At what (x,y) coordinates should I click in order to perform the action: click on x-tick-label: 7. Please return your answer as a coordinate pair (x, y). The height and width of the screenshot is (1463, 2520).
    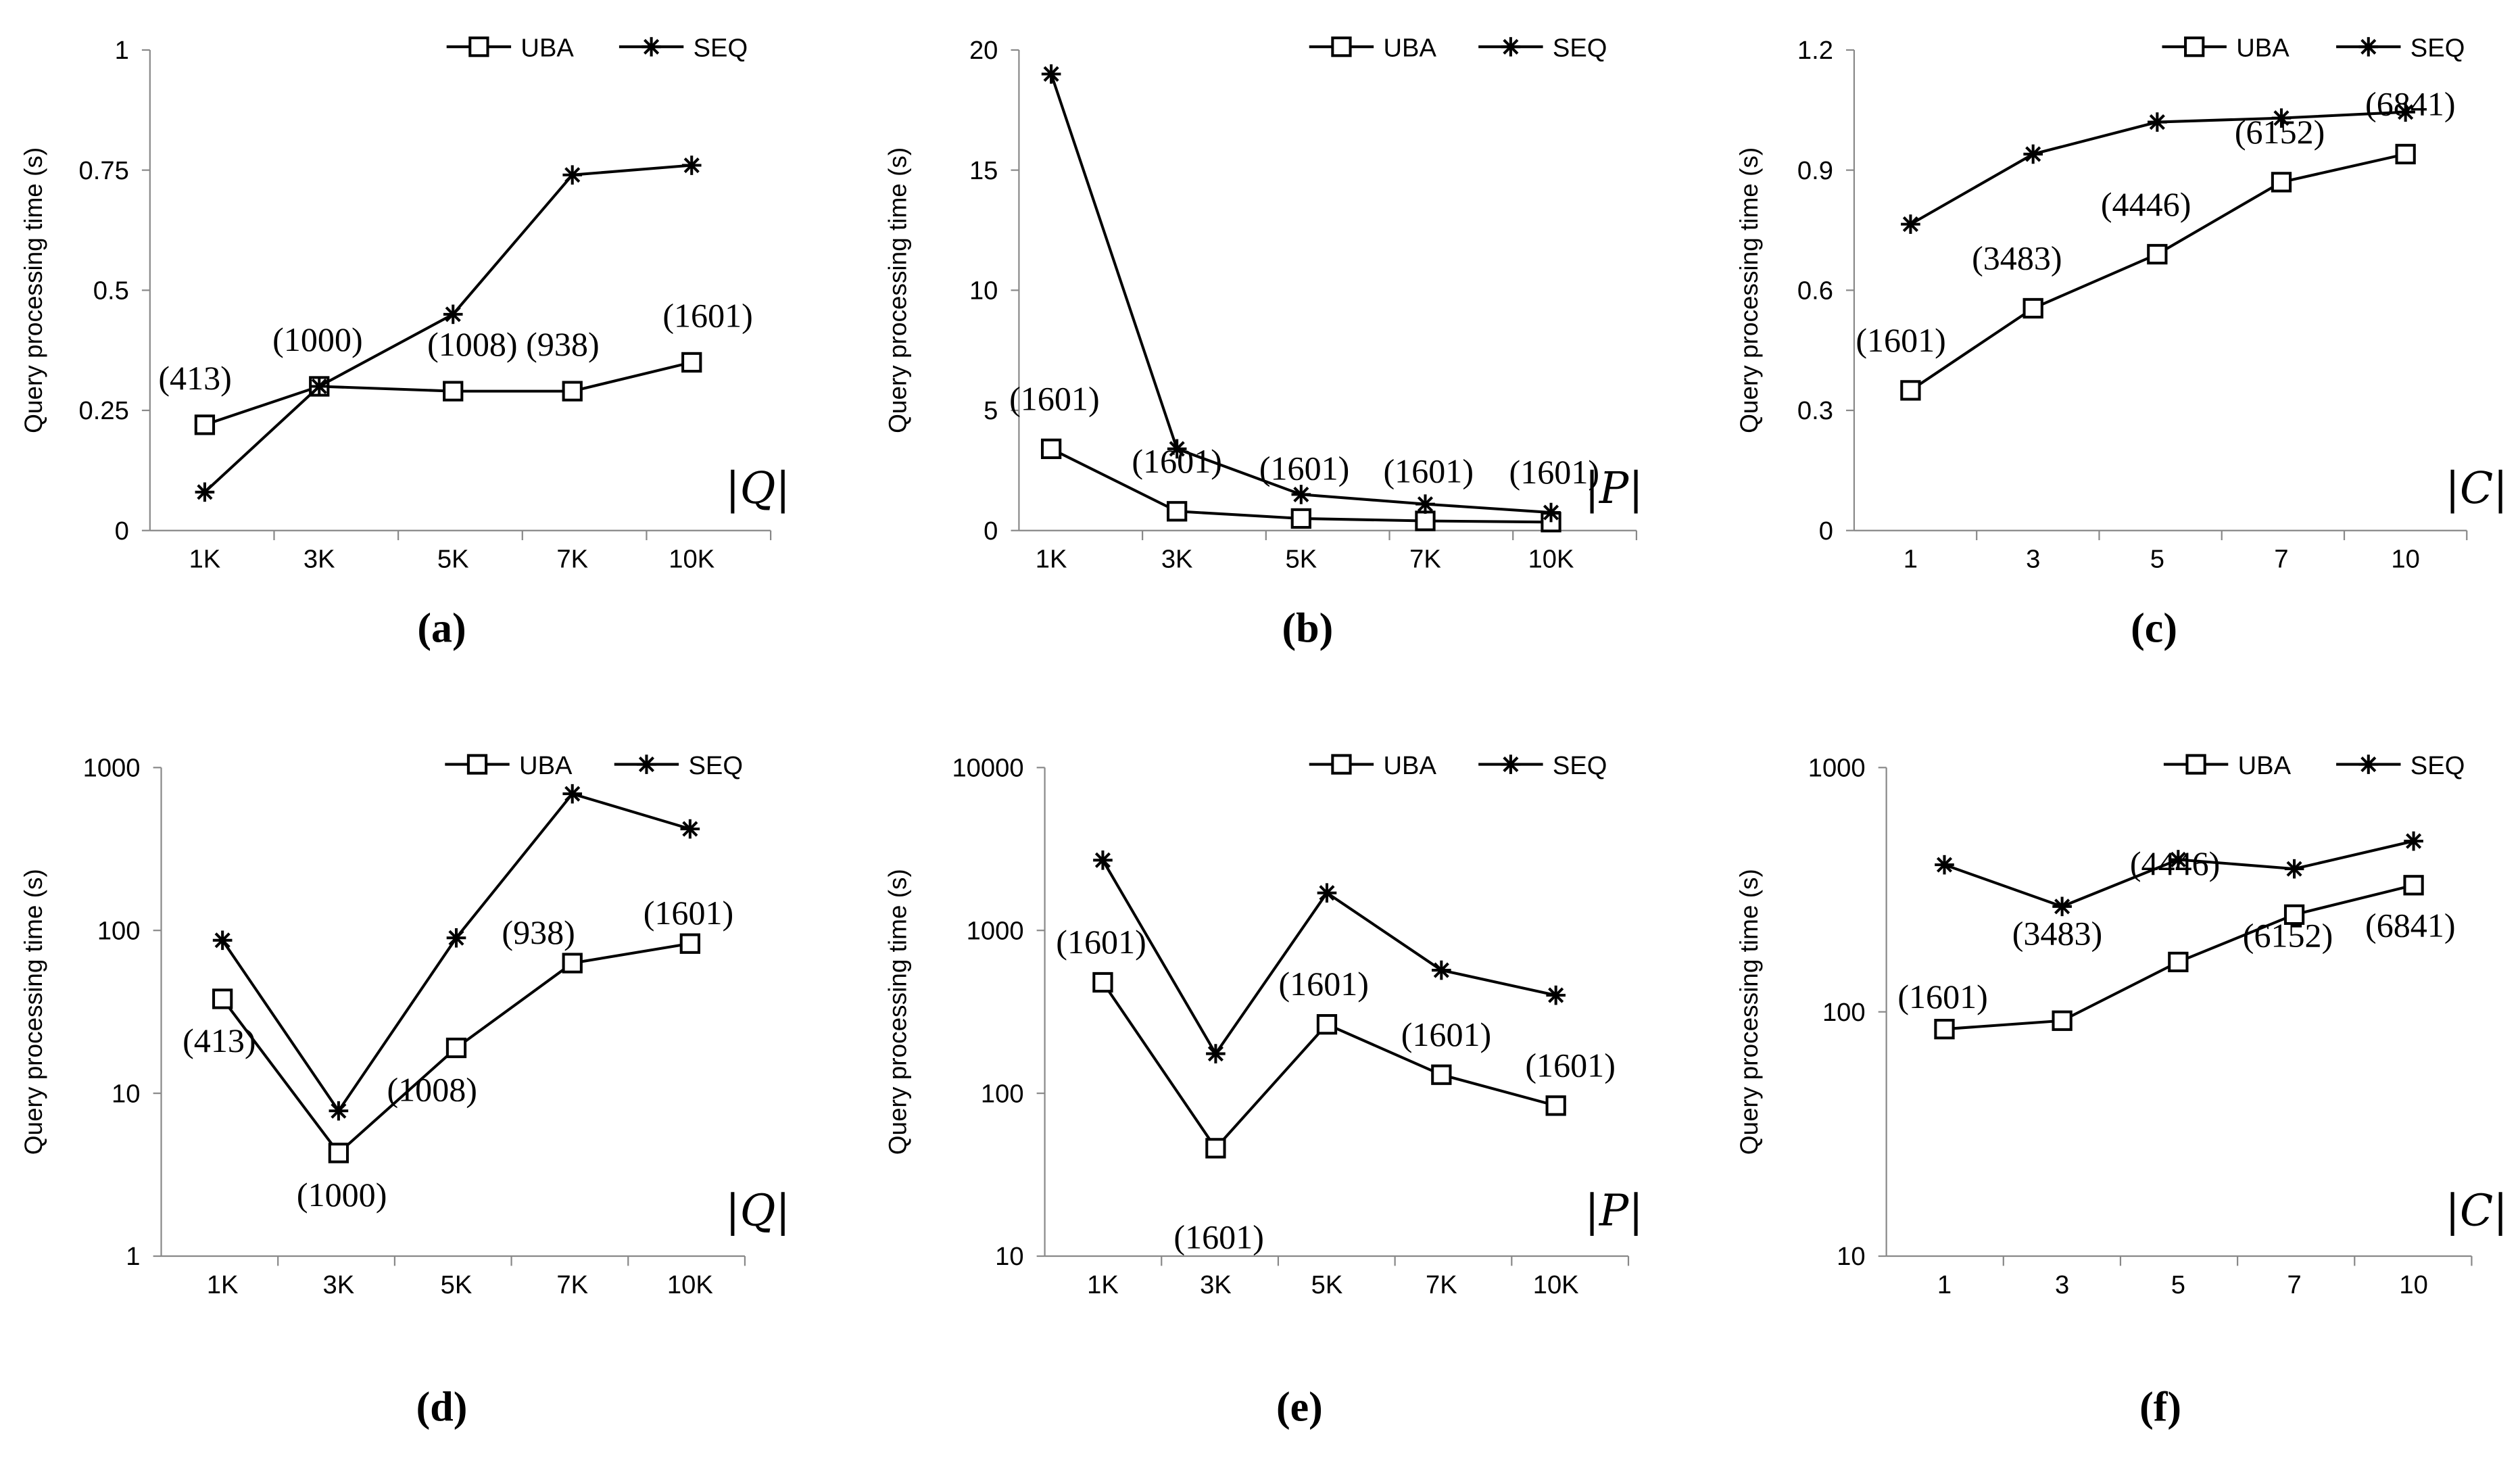
    Looking at the image, I should click on (2294, 1284).